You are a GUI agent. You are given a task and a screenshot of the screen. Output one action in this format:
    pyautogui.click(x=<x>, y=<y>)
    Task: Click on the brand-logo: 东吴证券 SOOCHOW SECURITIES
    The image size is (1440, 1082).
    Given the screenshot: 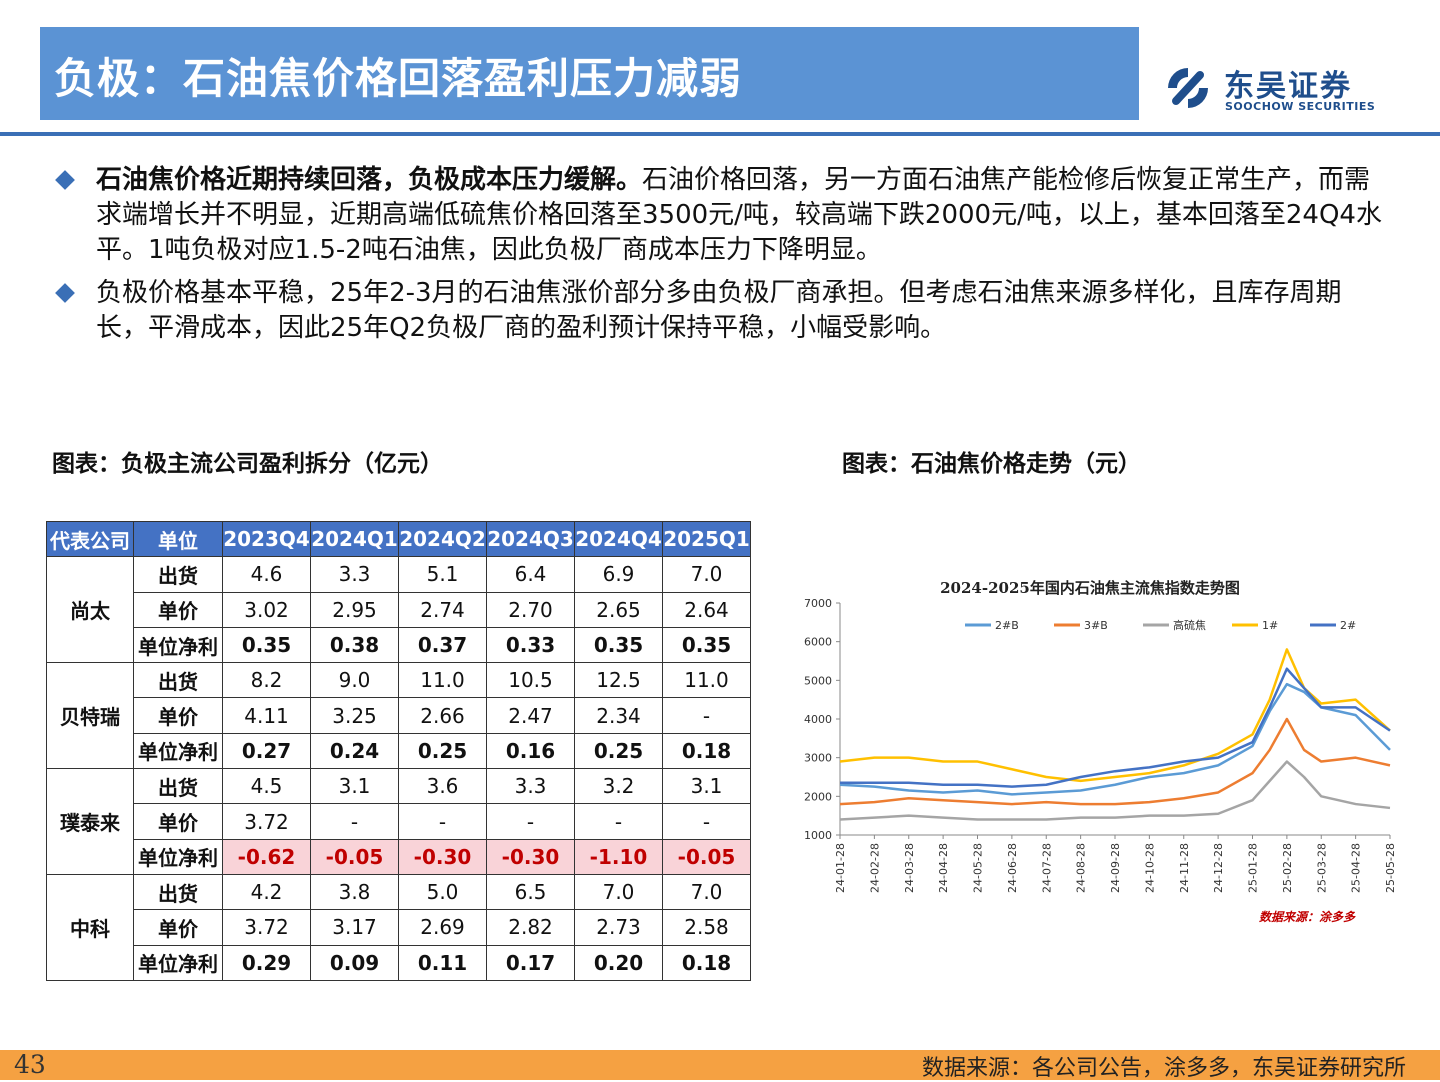 What is the action you would take?
    pyautogui.click(x=1282, y=89)
    